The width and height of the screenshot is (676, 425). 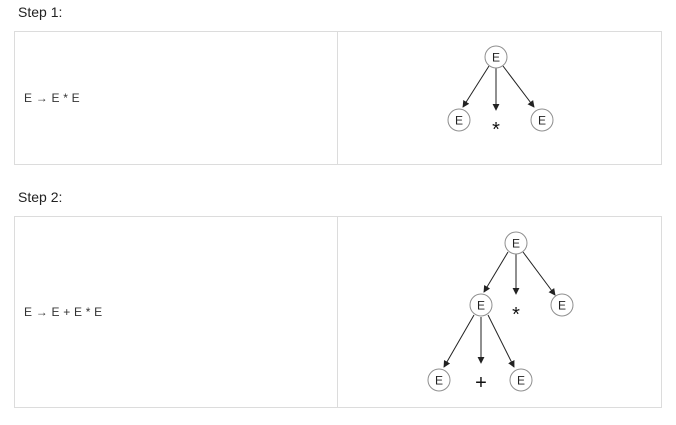 I want to click on step-2-node-root: E, so click(x=516, y=243).